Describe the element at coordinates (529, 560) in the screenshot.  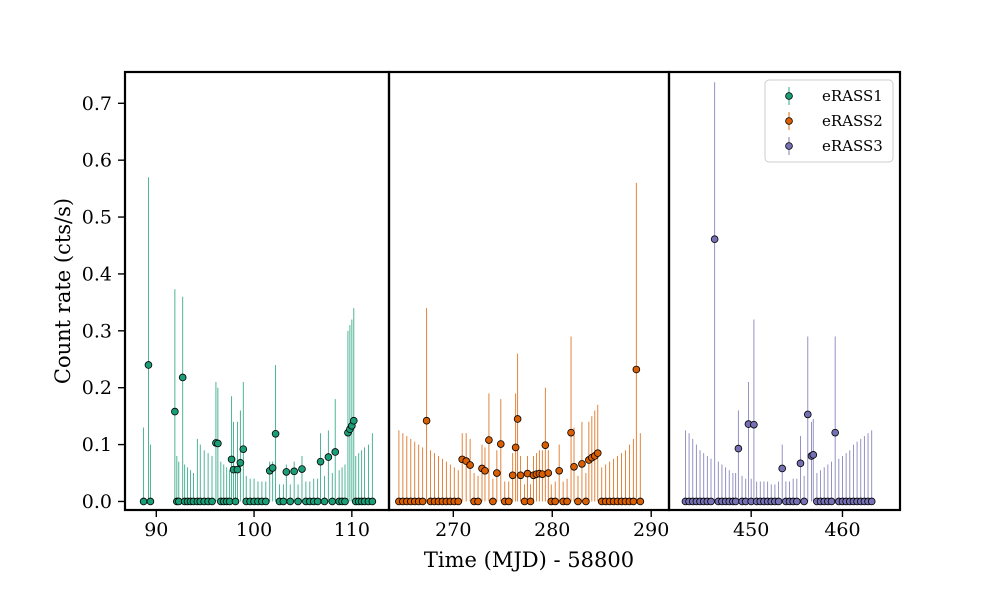
I see `x-axis-label: Time (MJD) - 58800` at that location.